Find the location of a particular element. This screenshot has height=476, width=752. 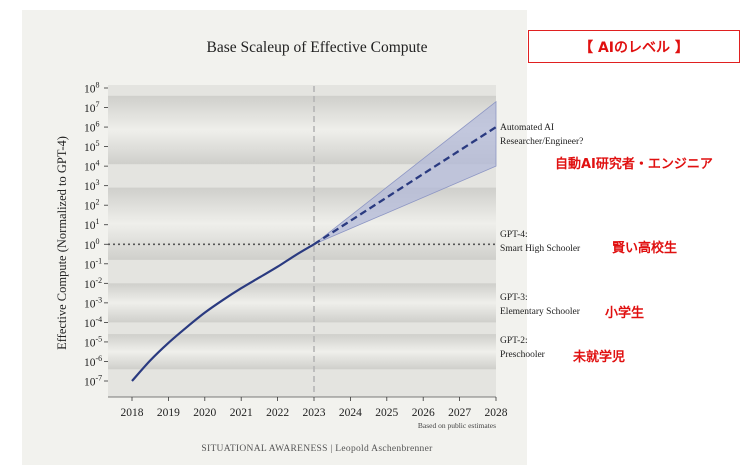

projection-band is located at coordinates (405, 172).